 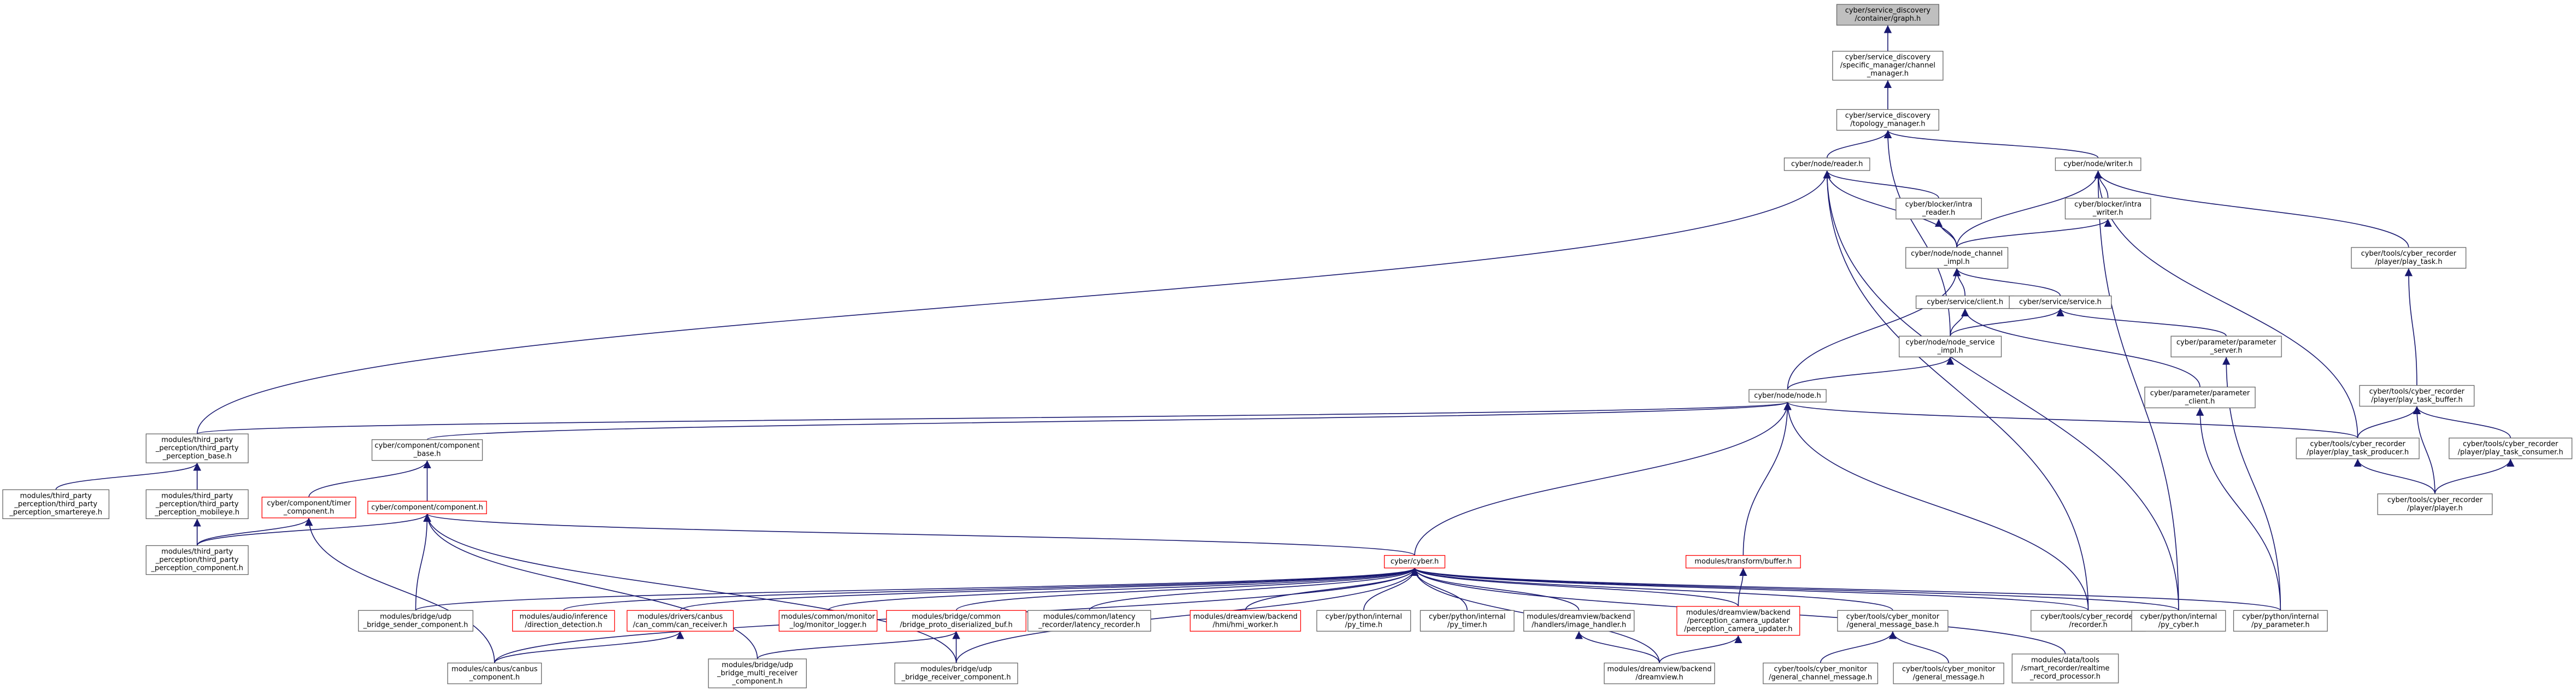 I want to click on node: cyber/python/internal/py_time.h, so click(x=1363, y=621).